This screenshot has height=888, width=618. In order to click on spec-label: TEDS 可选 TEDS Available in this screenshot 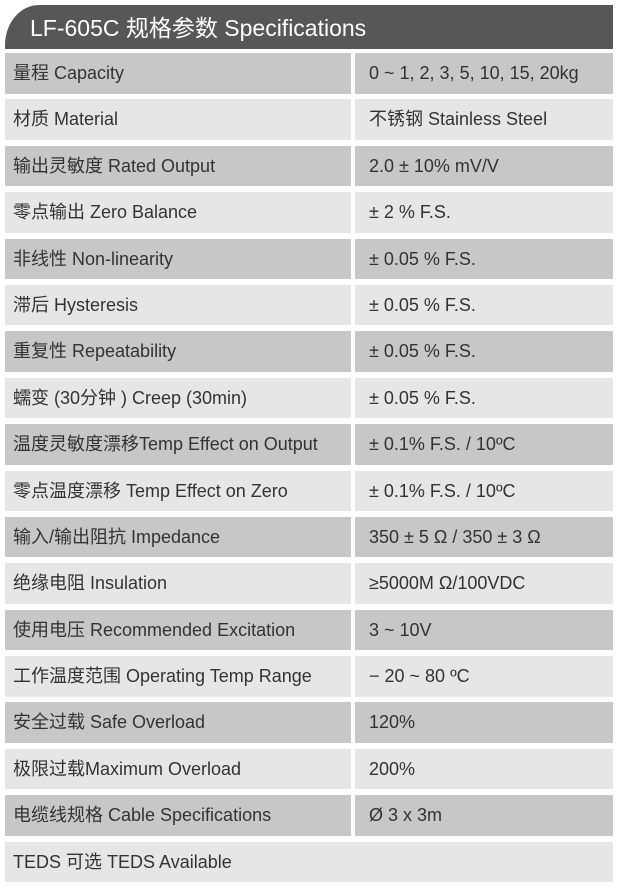, I will do `click(309, 862)`.